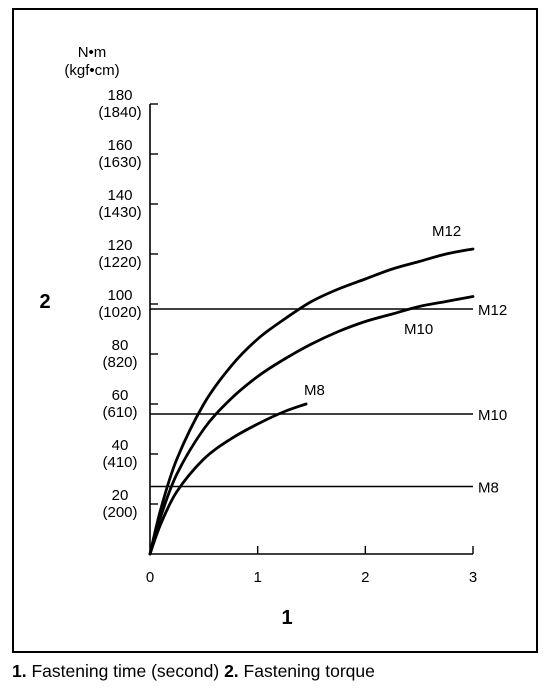  I want to click on y-tick-label-nm-40: 40, so click(120, 445).